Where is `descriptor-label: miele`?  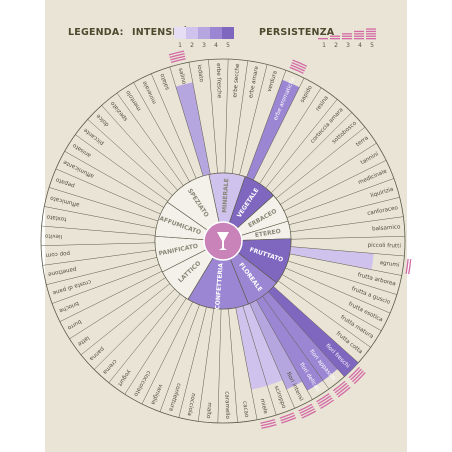
descriptor-label: miele is located at coordinates (264, 406).